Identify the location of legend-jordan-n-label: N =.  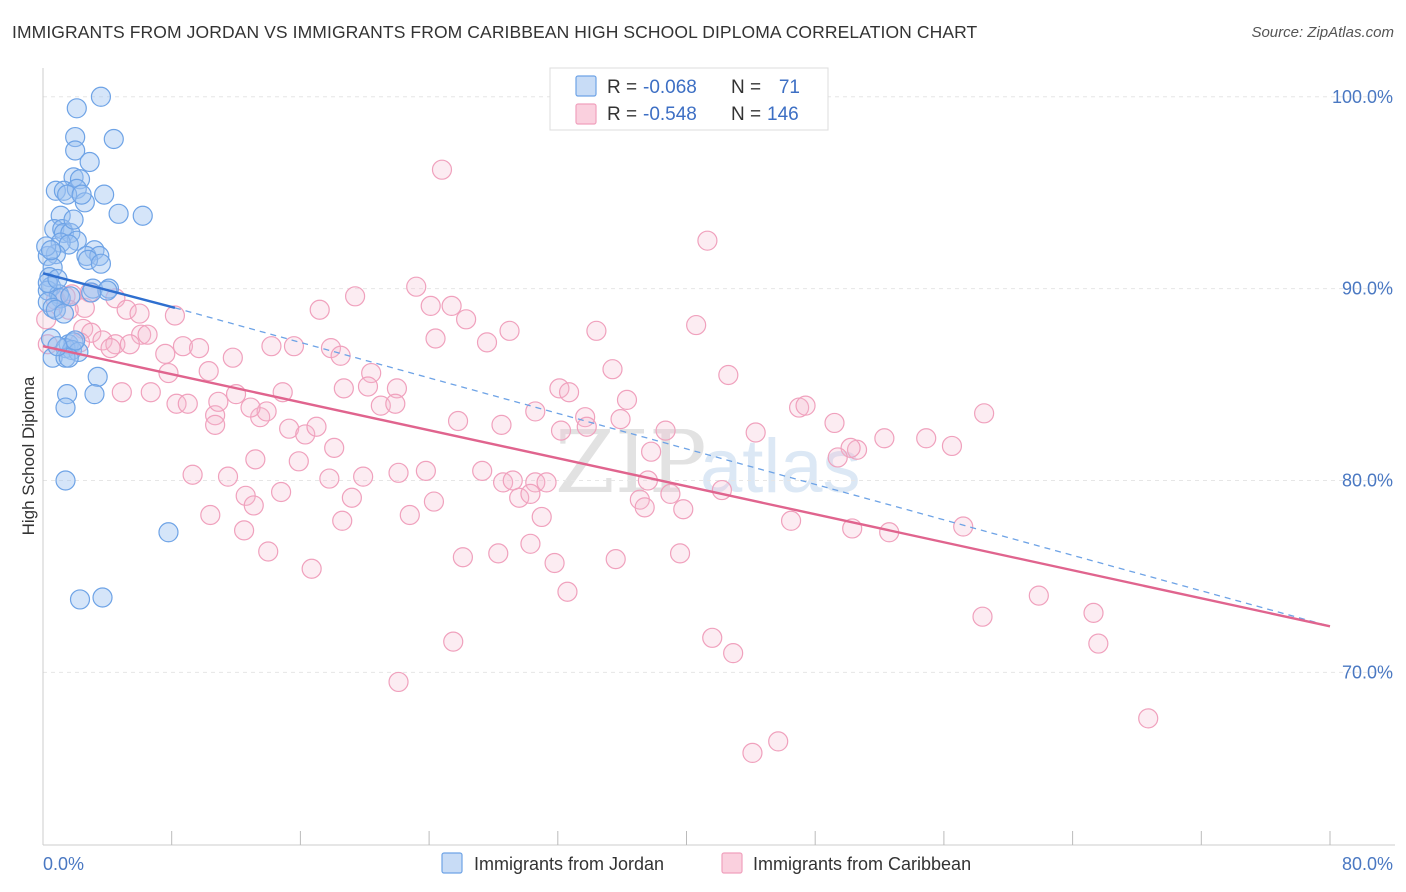
(746, 87).